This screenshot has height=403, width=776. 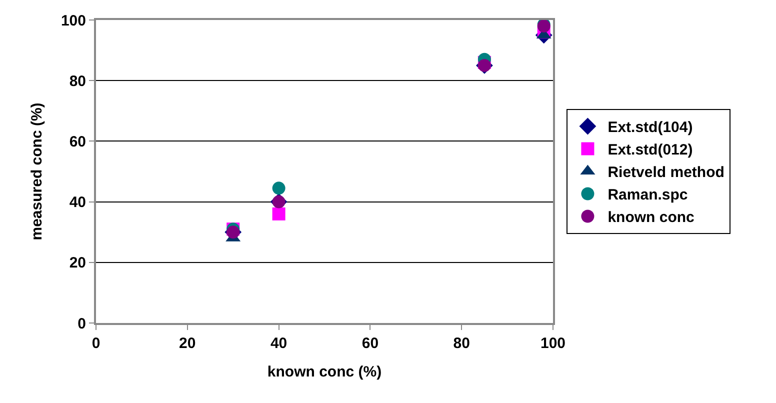 I want to click on legend-label: Rietveld method, so click(x=666, y=173).